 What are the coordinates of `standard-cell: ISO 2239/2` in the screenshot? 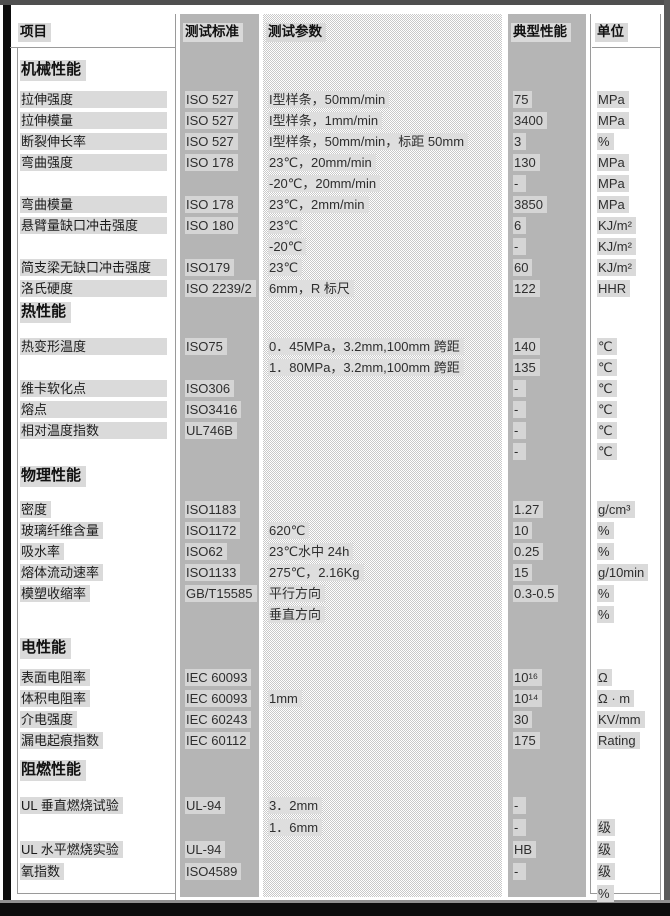 It's located at (222, 289).